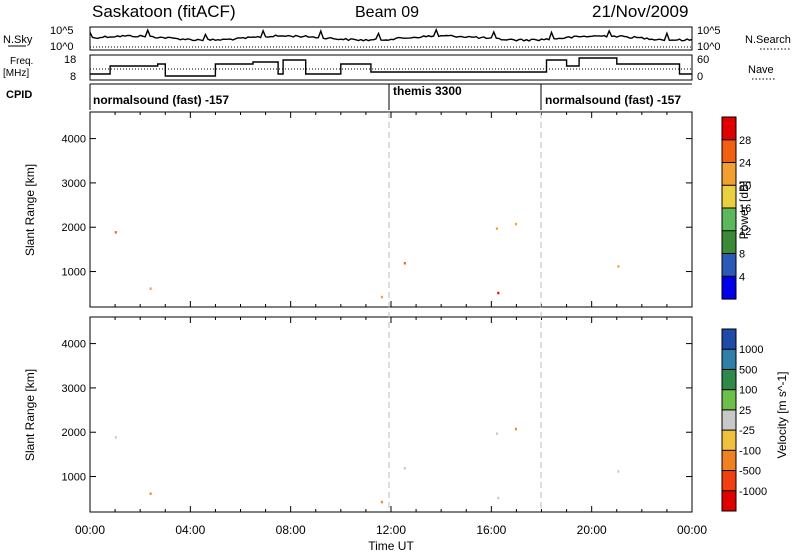  I want to click on colorbar-tick-label: 12, so click(745, 232).